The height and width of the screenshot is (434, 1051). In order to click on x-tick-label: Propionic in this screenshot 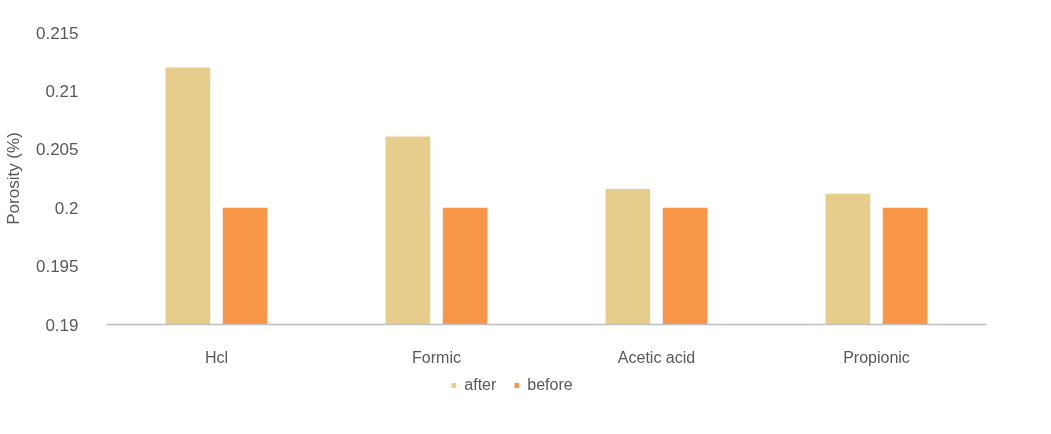, I will do `click(876, 357)`.